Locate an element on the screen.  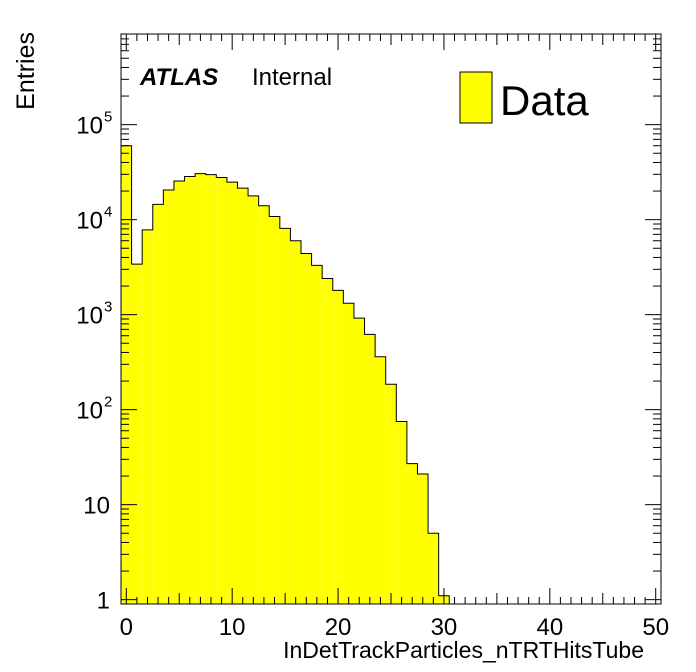
y-tick-exponent: 2 is located at coordinates (108, 402).